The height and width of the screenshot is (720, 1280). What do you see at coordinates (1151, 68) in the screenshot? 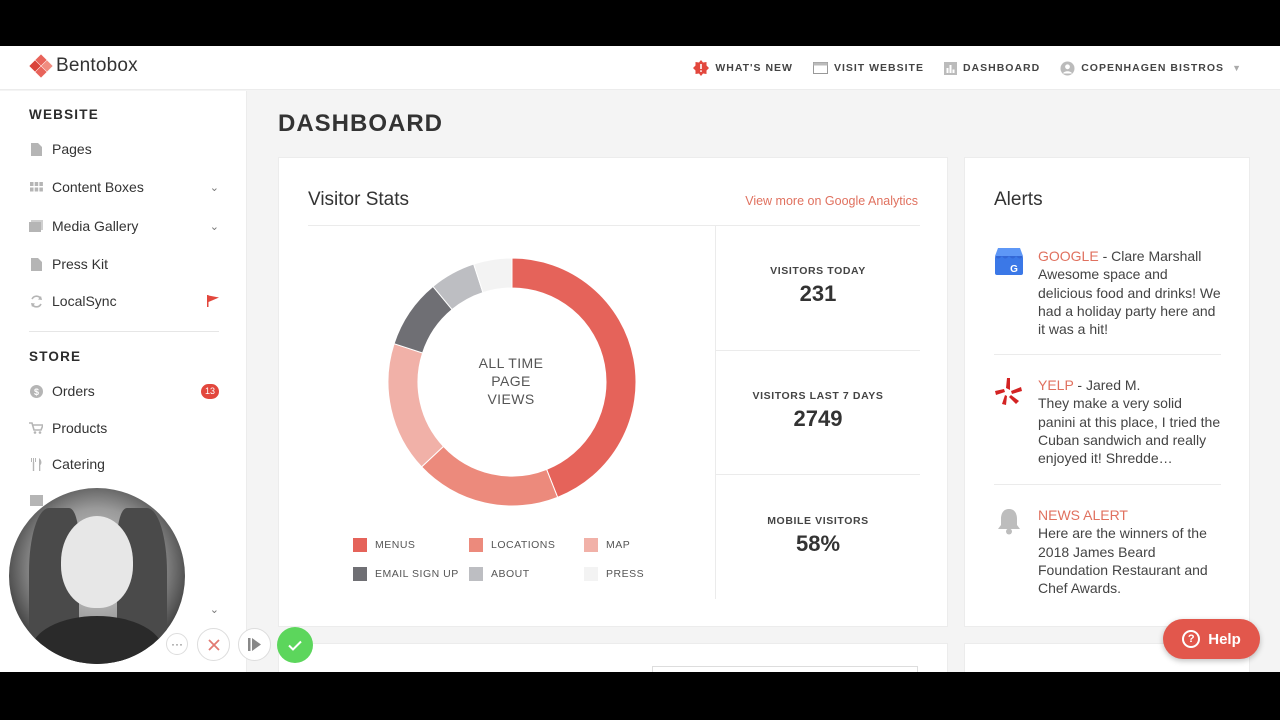
I see `account-menu: COPENHAGEN BISTROS ▼` at bounding box center [1151, 68].